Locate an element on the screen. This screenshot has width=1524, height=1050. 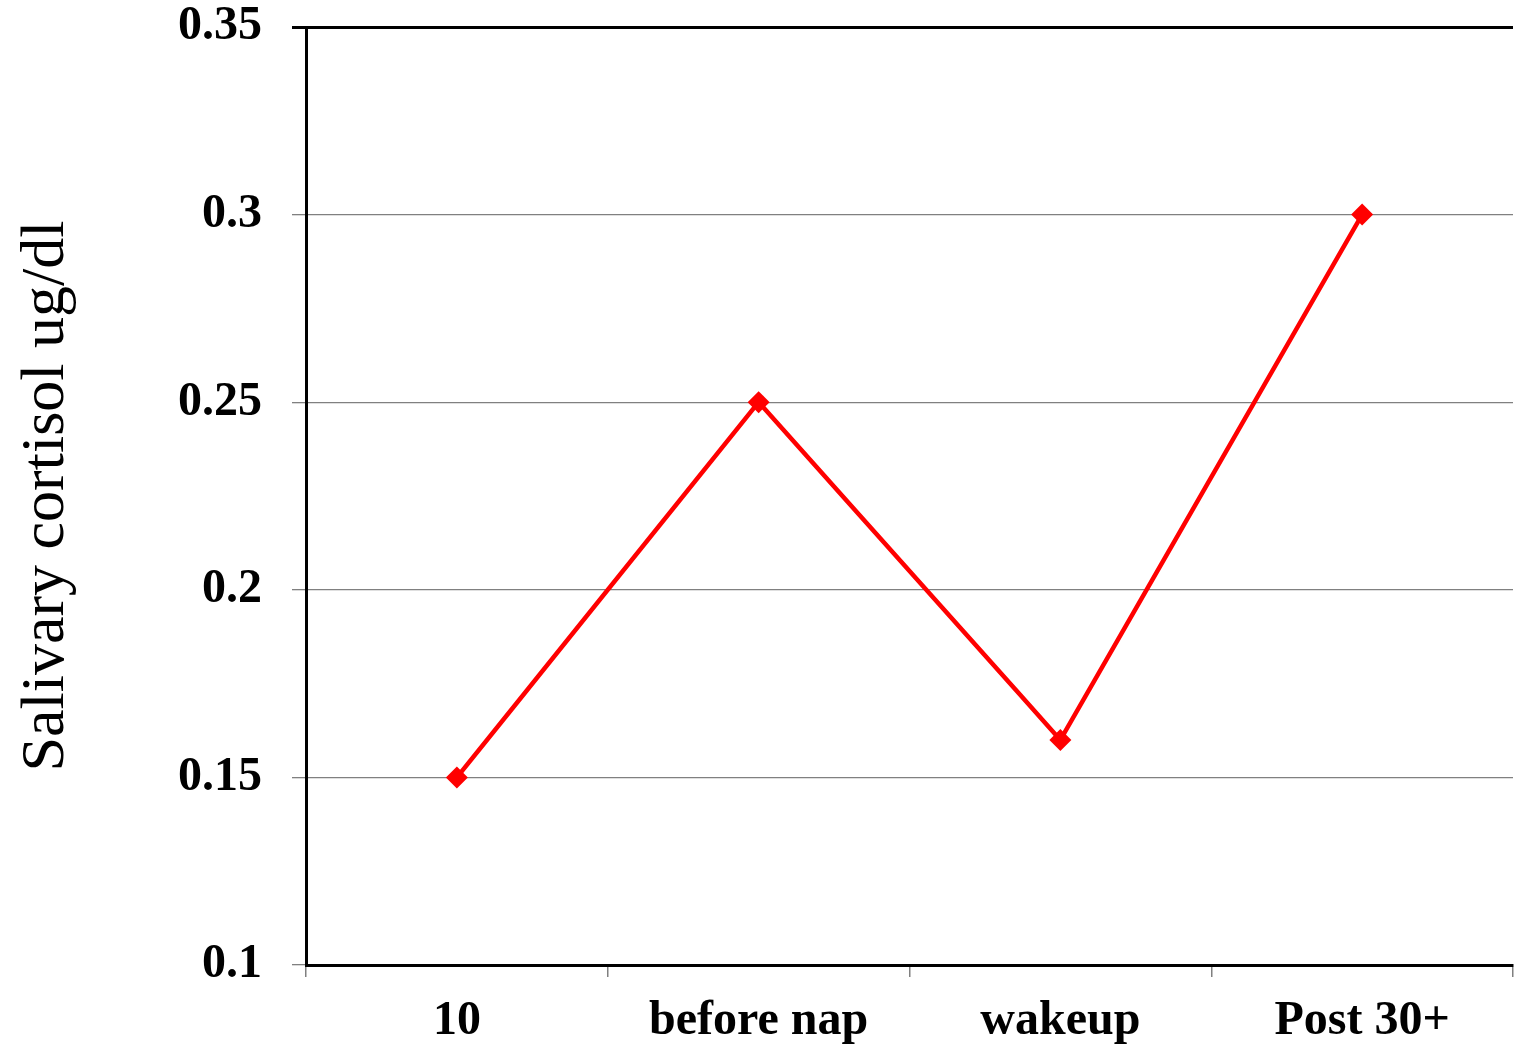
y-tick-label: 0.15 is located at coordinates (220, 773).